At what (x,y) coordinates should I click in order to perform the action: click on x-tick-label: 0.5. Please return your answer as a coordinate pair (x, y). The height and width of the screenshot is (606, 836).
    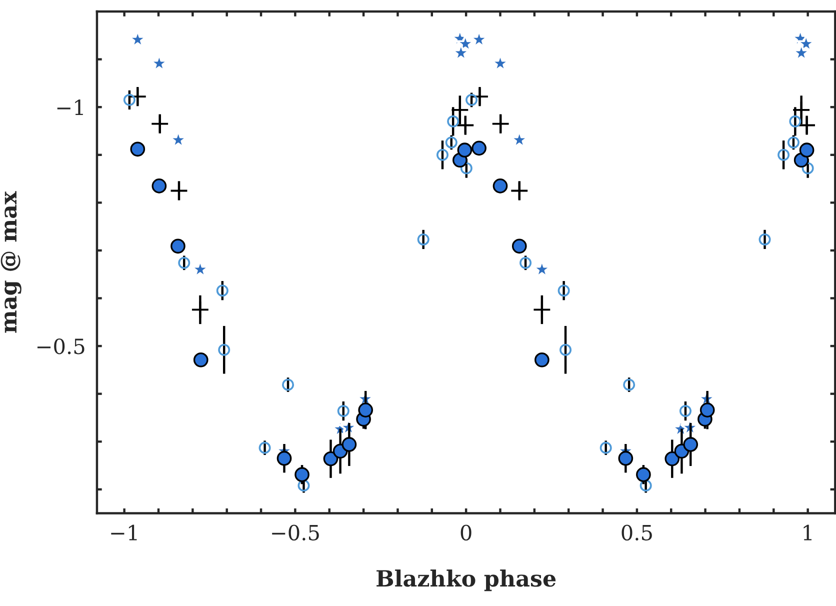
    Looking at the image, I should click on (637, 532).